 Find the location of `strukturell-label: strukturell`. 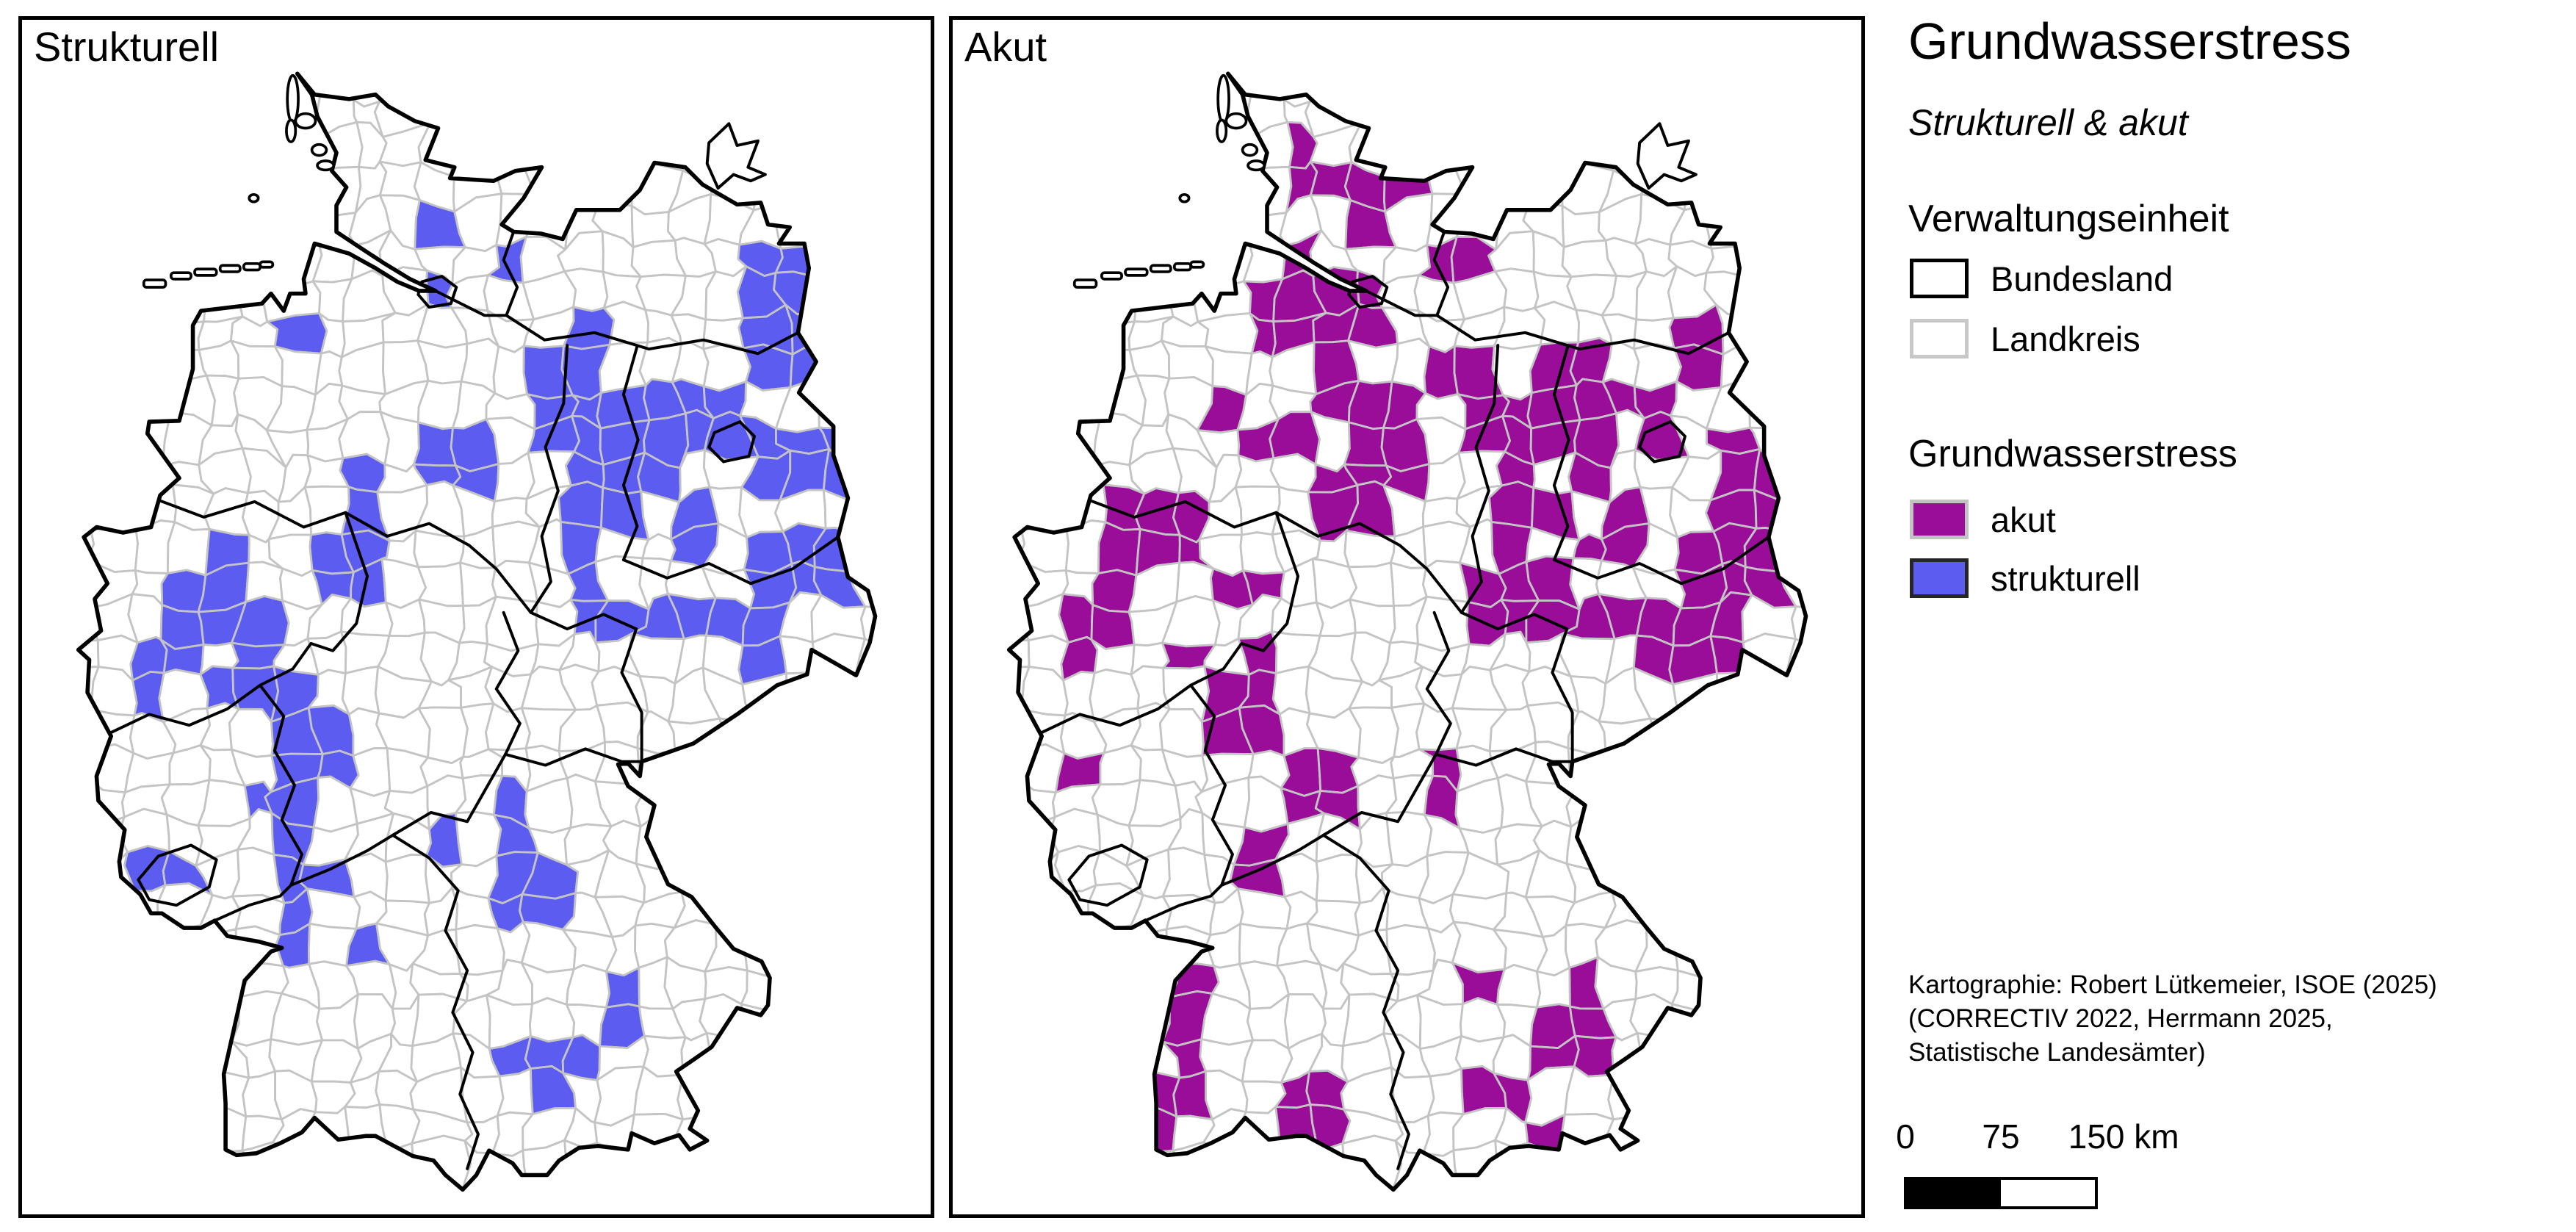

strukturell-label: strukturell is located at coordinates (2065, 578).